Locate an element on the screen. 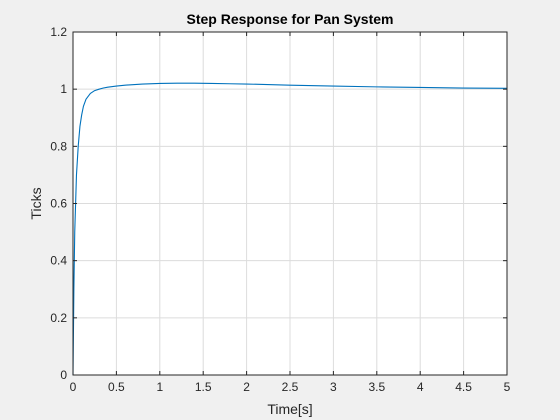 This screenshot has width=560, height=420. x-tick-label: 0.5 is located at coordinates (116, 387).